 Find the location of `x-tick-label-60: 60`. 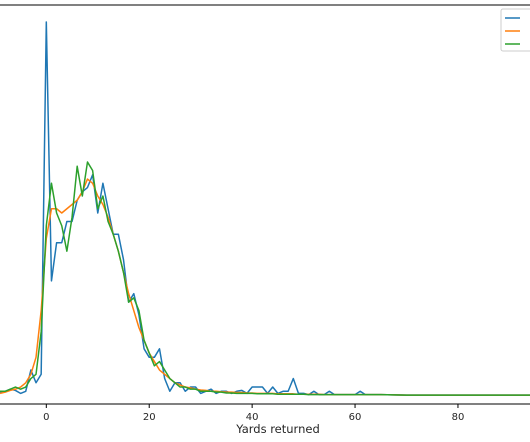

x-tick-label-60: 60 is located at coordinates (355, 417).